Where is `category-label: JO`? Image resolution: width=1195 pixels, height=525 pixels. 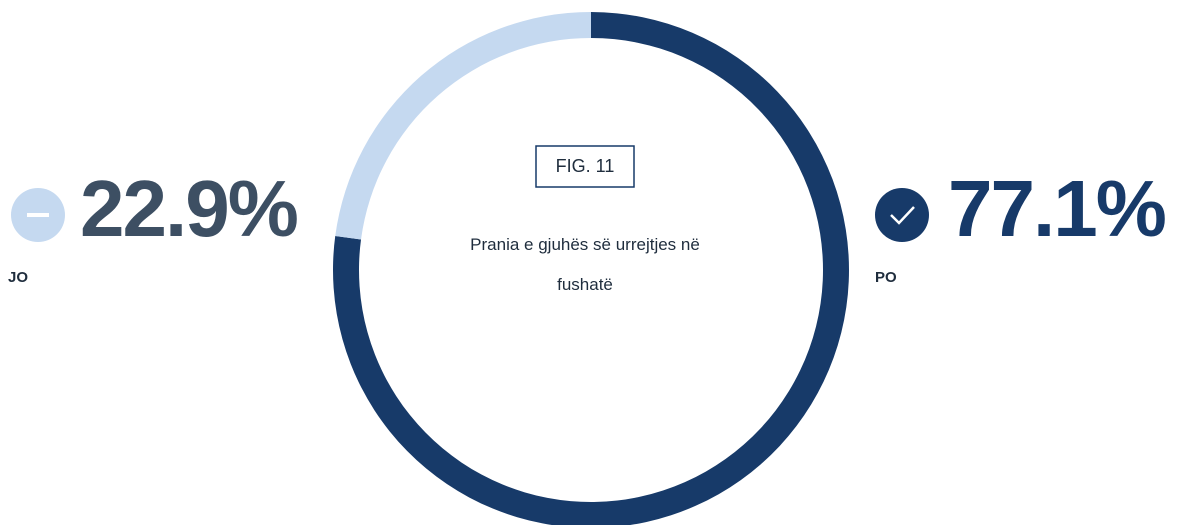
category-label: JO is located at coordinates (18, 277).